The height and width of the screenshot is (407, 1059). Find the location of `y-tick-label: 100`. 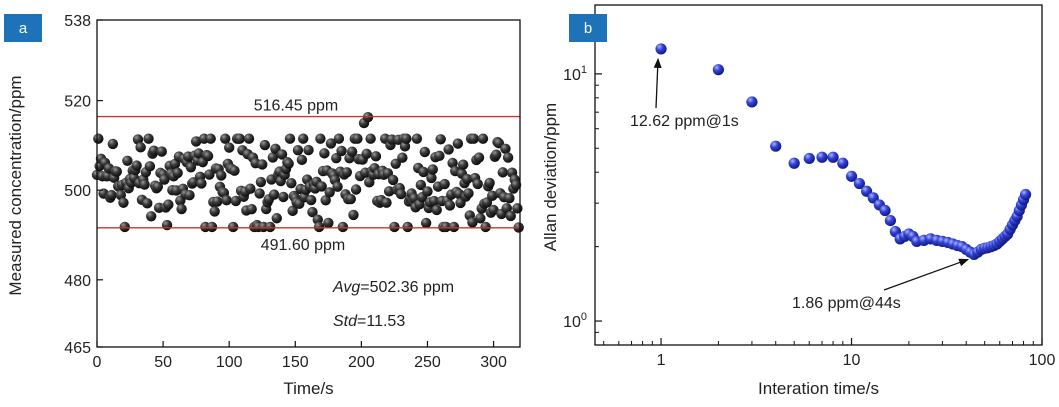

y-tick-label: 100 is located at coordinates (575, 321).